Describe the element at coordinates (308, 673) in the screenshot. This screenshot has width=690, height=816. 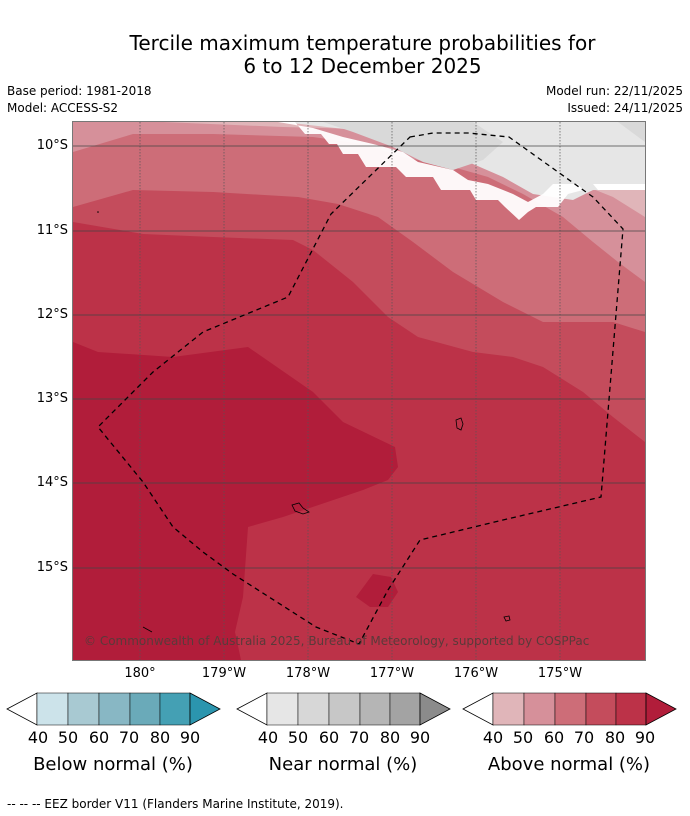
I see `lon-label-178w: 178°W` at that location.